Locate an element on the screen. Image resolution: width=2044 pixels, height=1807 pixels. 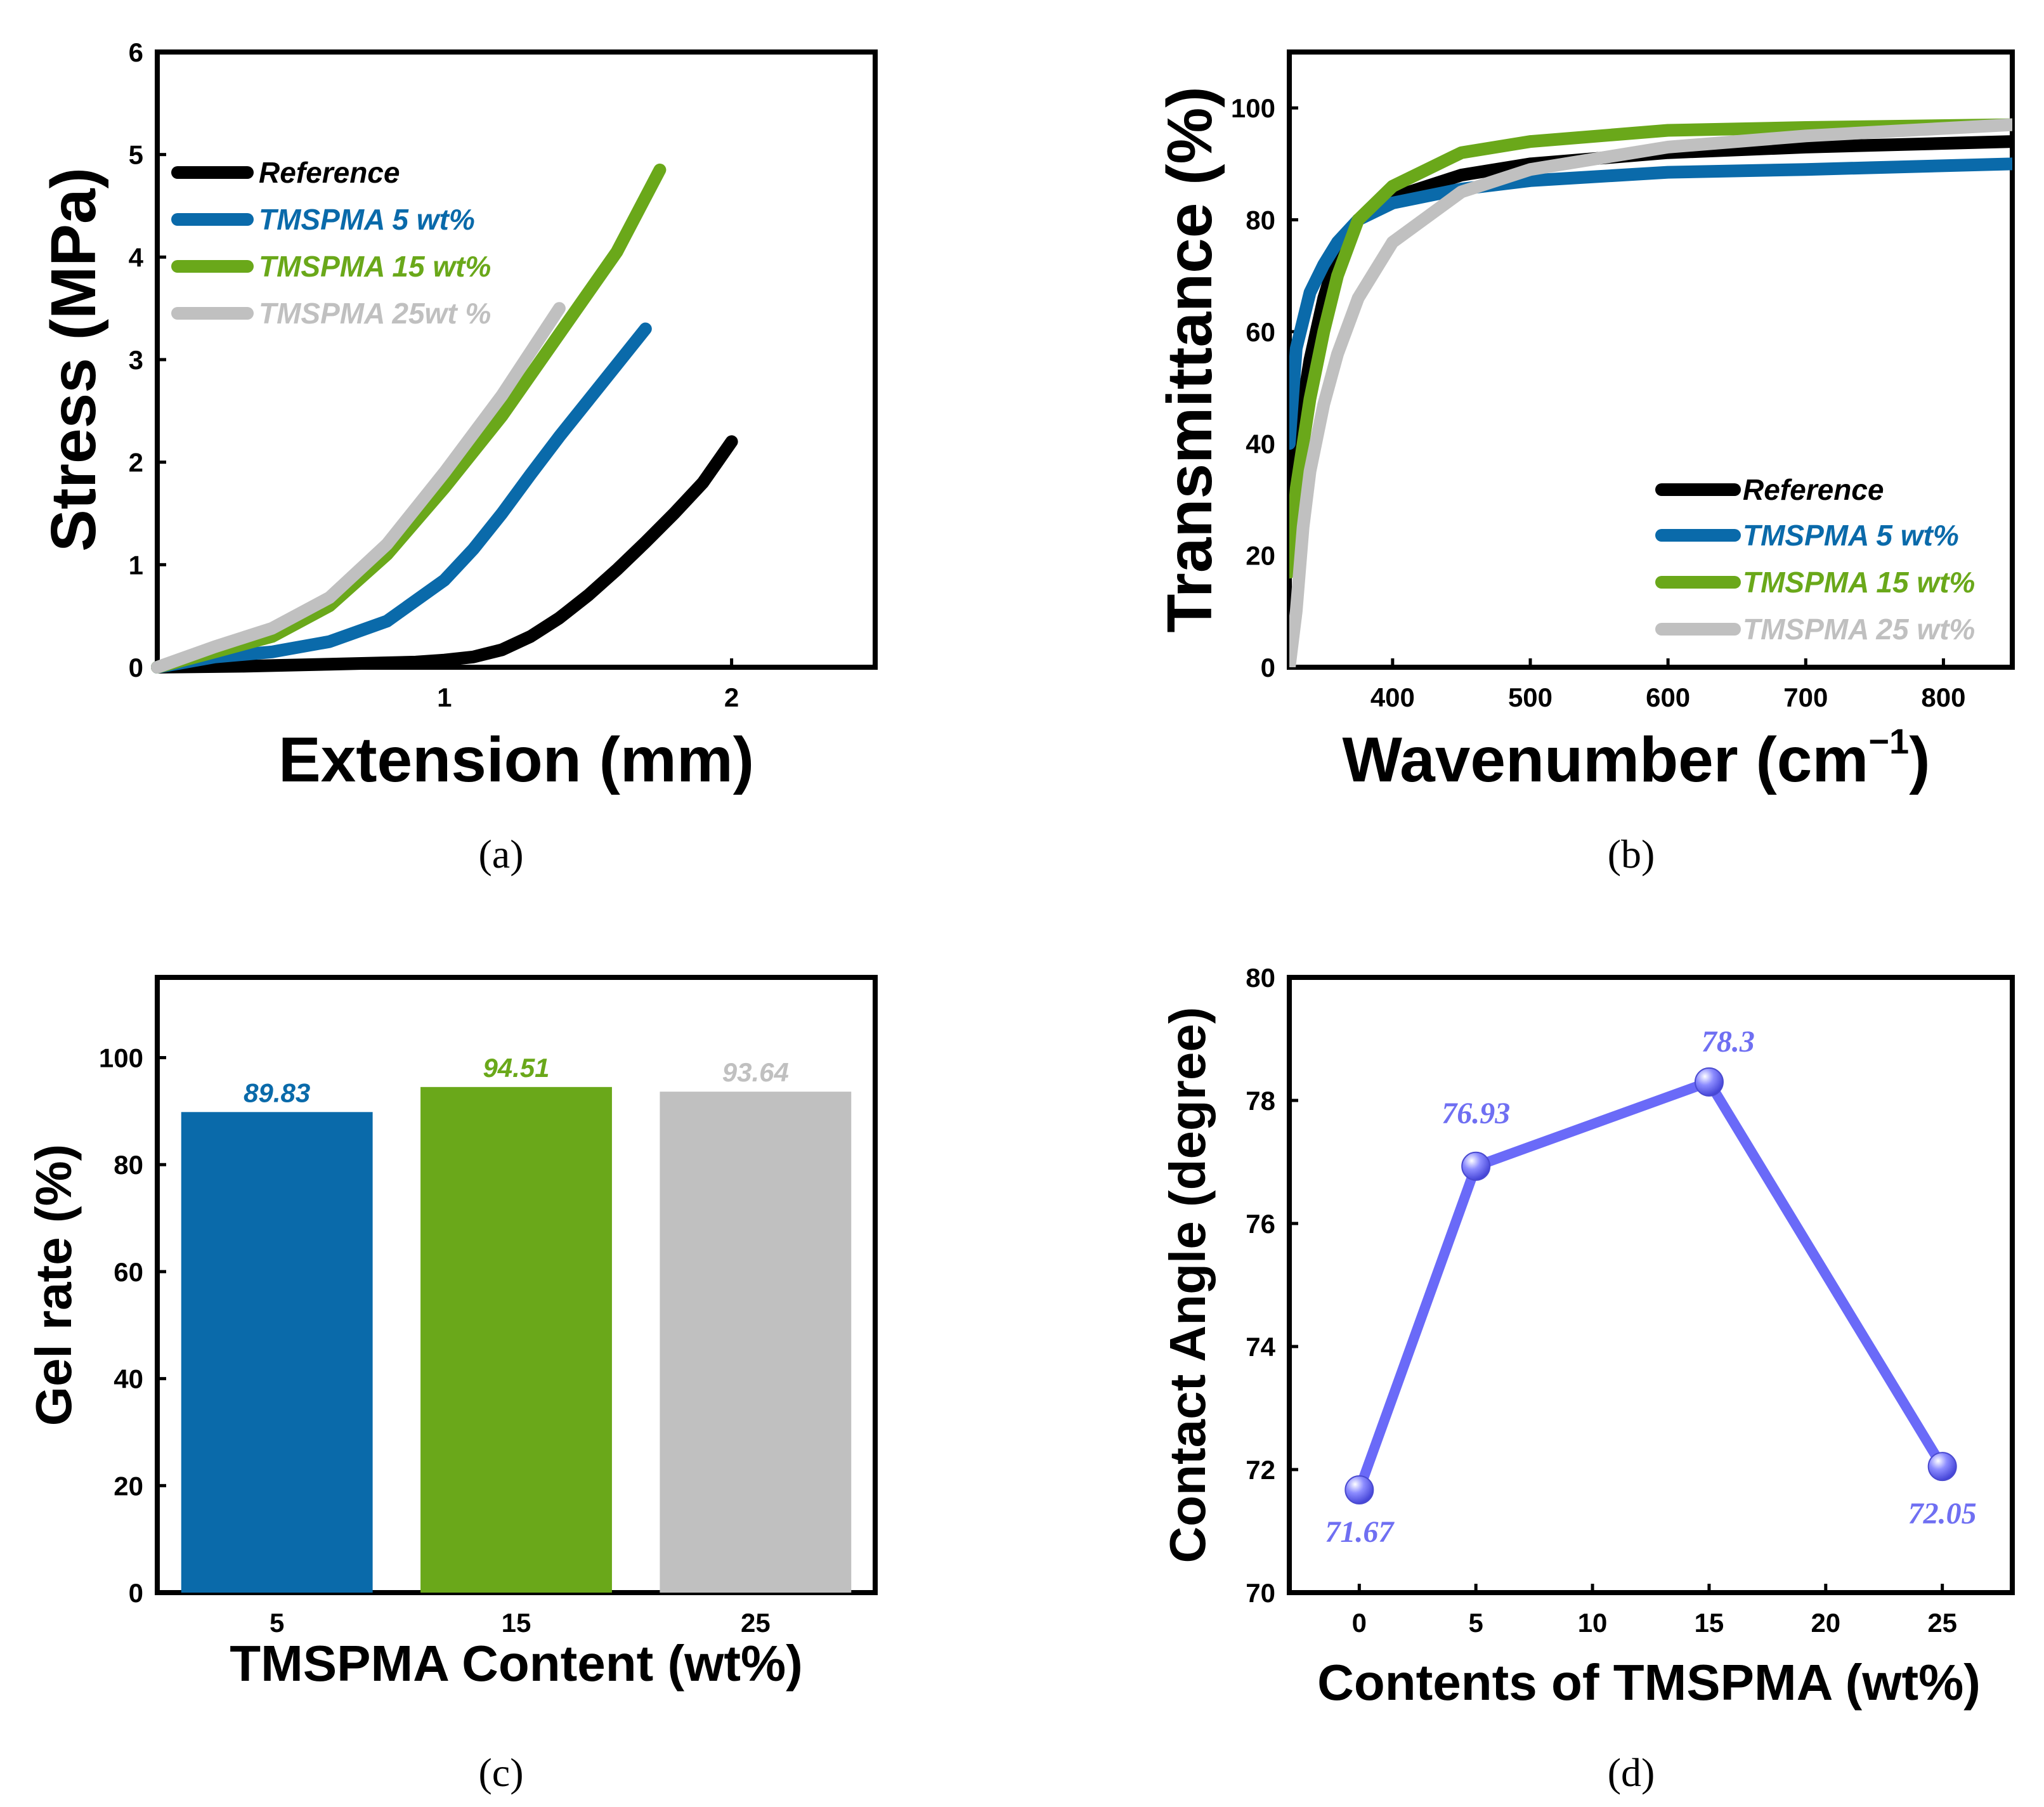
panel-d-series: 71.67 76.93 78.3 72.05 is located at coordinates (1650, 1287).